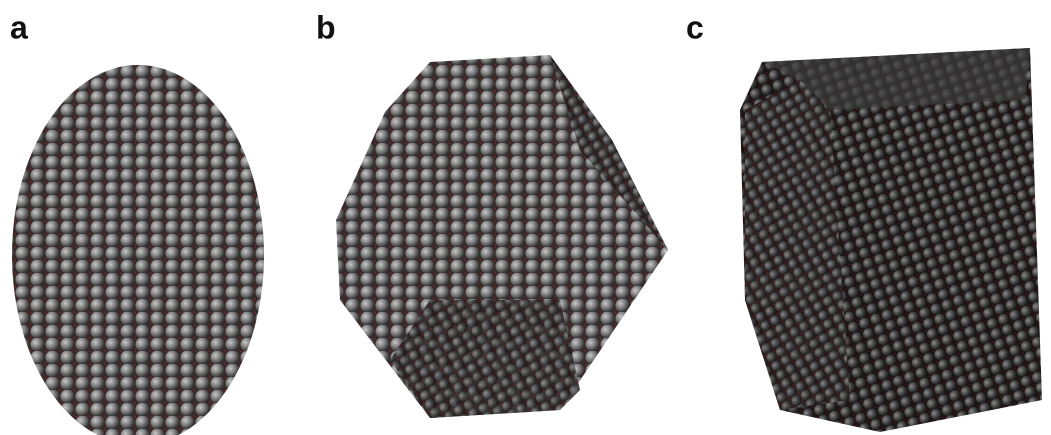 Image resolution: width=1051 pixels, height=435 pixels. I want to click on facet-side, so click(797, 245).